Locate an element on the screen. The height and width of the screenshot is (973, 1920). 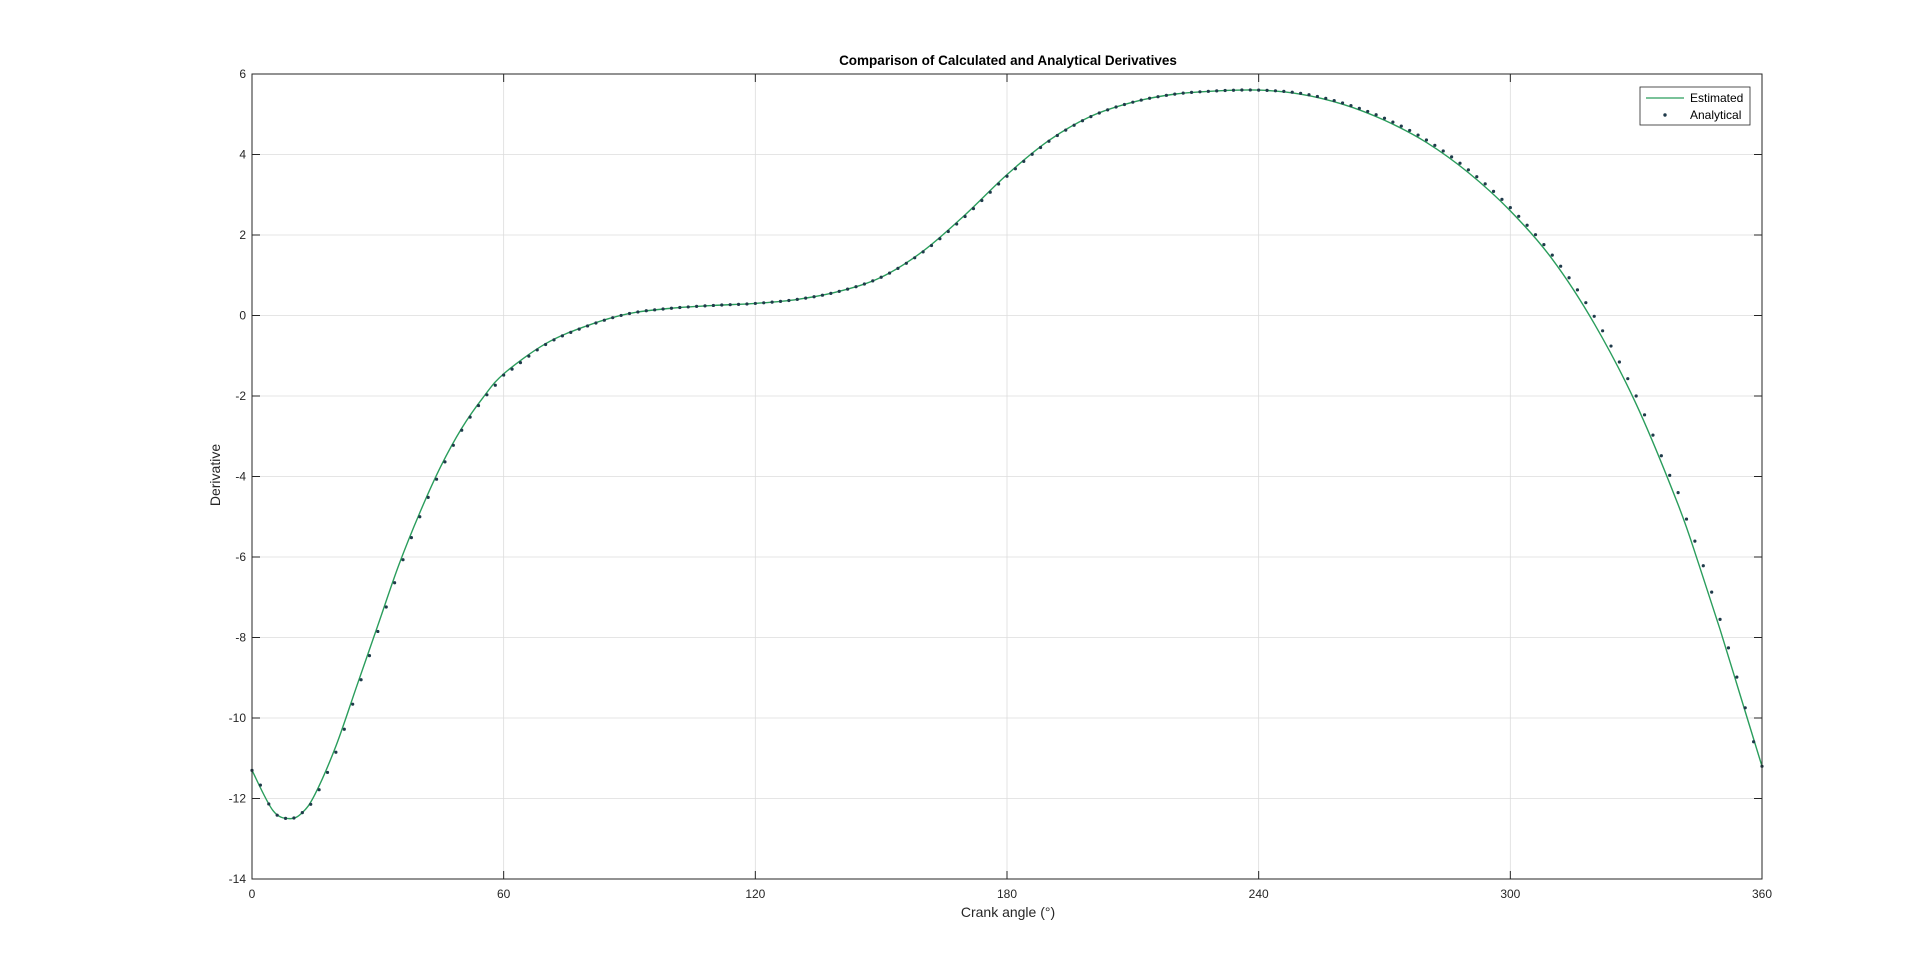
y-tick-label: -2 is located at coordinates (240, 396).